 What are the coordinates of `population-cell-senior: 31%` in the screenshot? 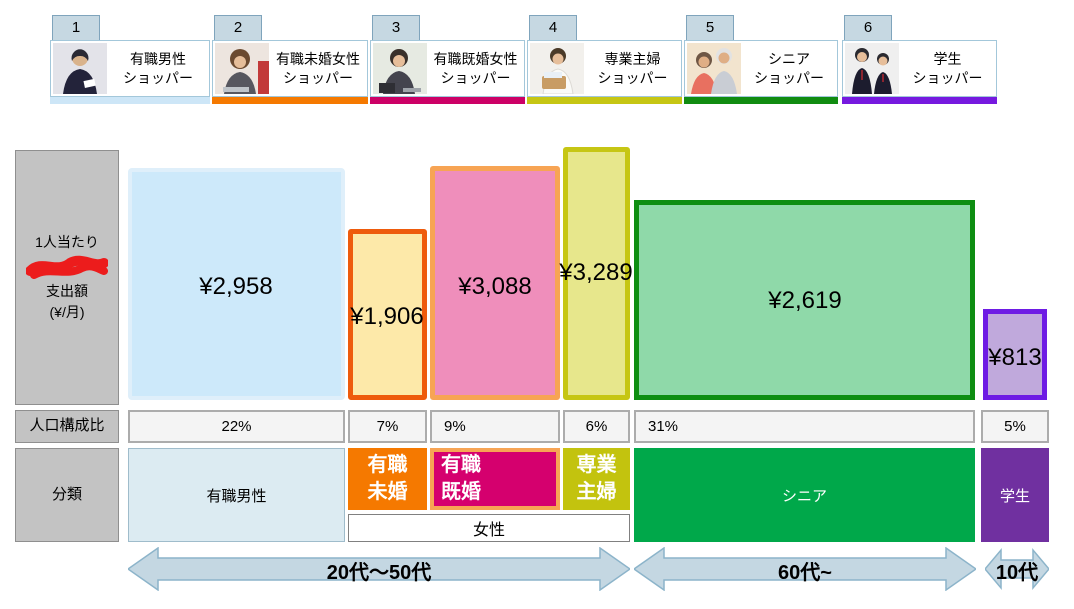 It's located at (804, 426).